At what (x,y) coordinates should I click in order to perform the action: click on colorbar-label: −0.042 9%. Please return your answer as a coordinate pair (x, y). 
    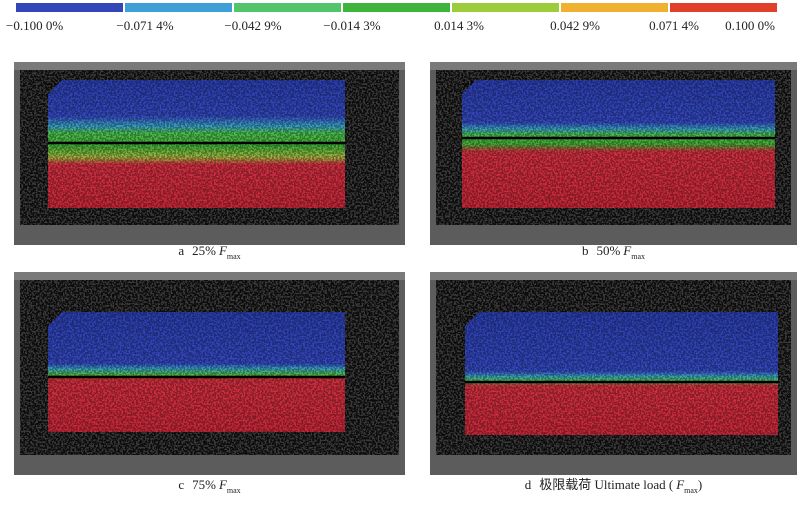
    Looking at the image, I should click on (252, 25).